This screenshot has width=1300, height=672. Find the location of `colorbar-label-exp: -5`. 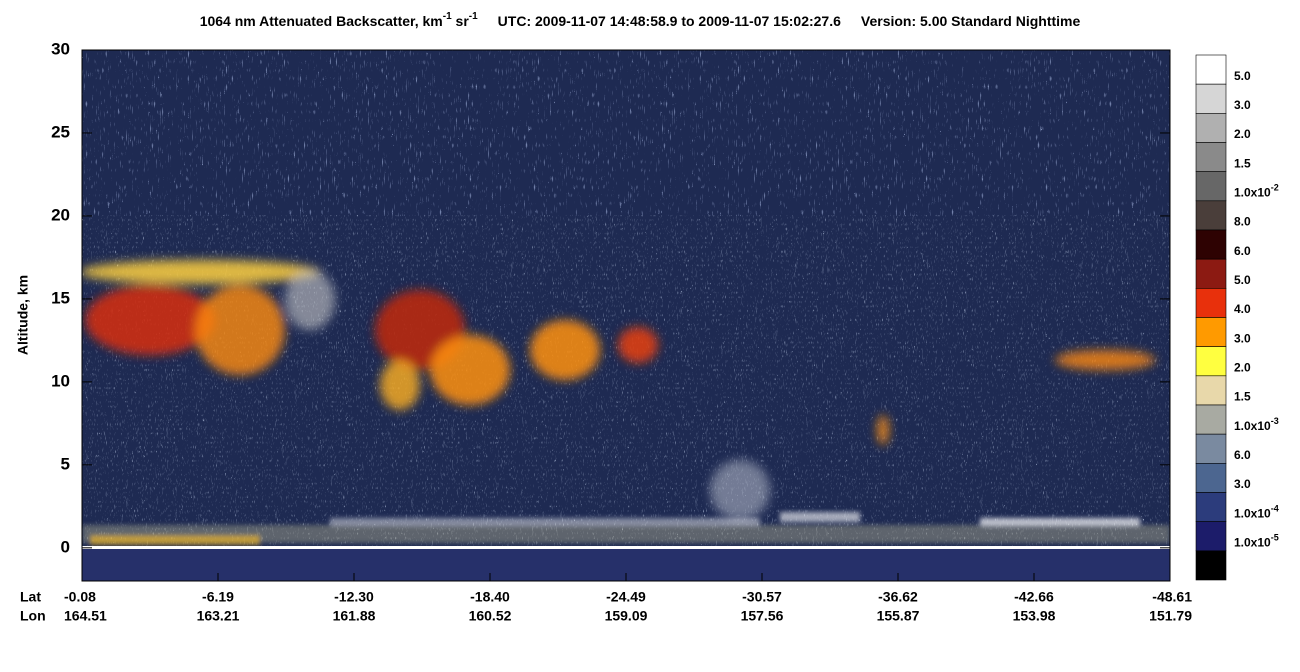

colorbar-label-exp: -5 is located at coordinates (1275, 538).